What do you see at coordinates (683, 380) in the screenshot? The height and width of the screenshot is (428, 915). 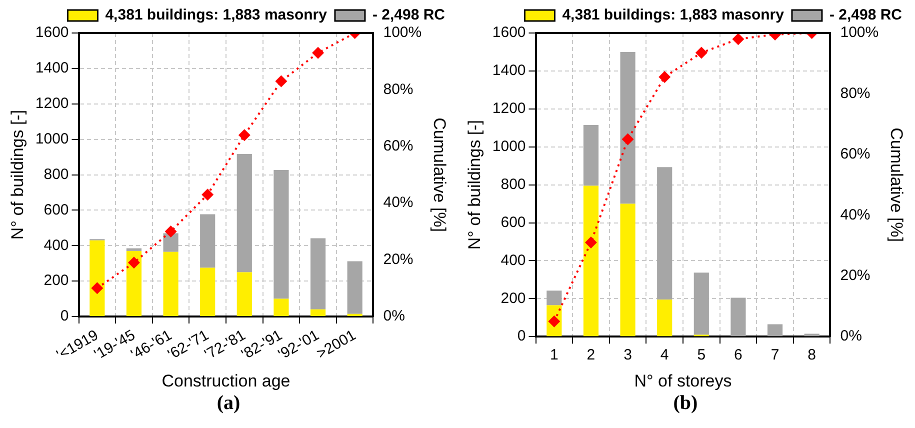 I see `x-axis-title: N° of storeys` at bounding box center [683, 380].